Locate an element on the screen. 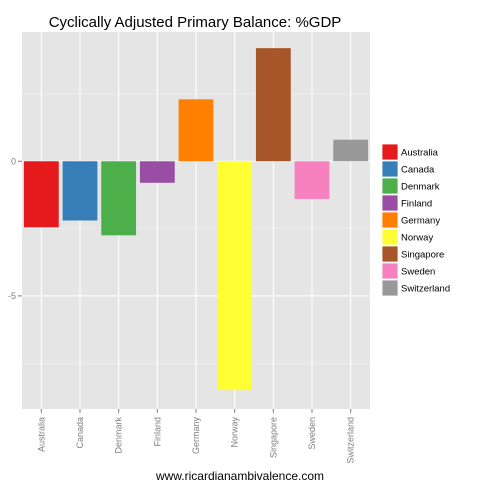 The width and height of the screenshot is (480, 480). legend-label: Switzerland is located at coordinates (425, 289).